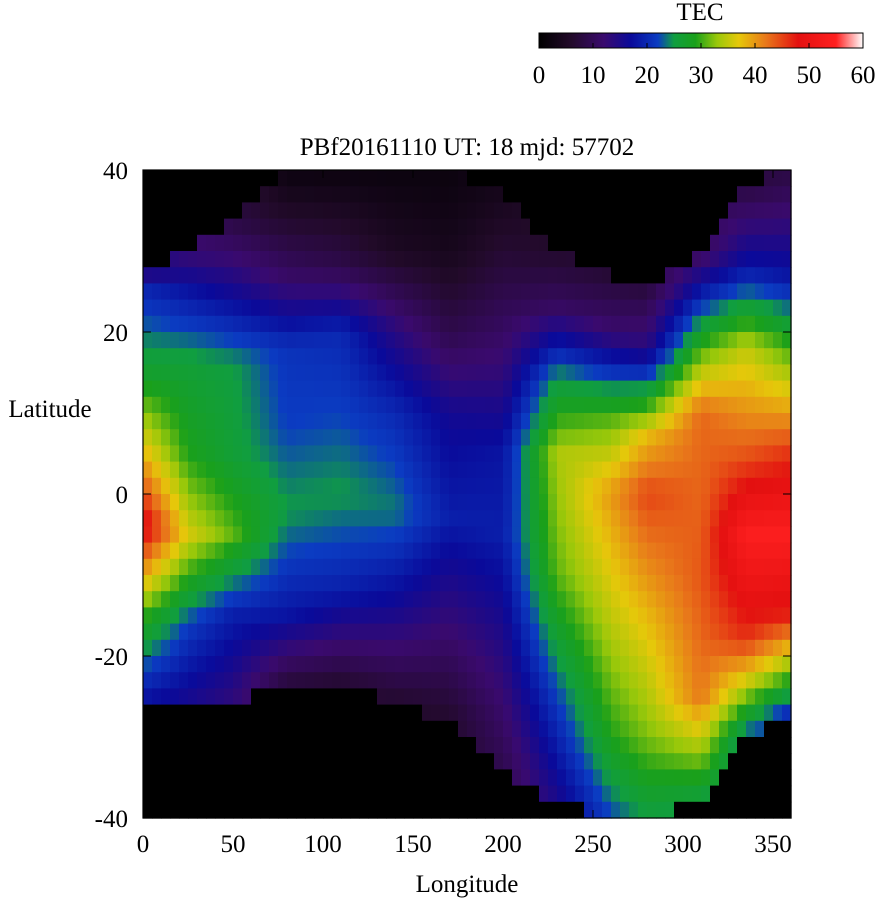  What do you see at coordinates (704, 44) in the screenshot?
I see `colorbar: TEC 0 10 20 30 40 50 60` at bounding box center [704, 44].